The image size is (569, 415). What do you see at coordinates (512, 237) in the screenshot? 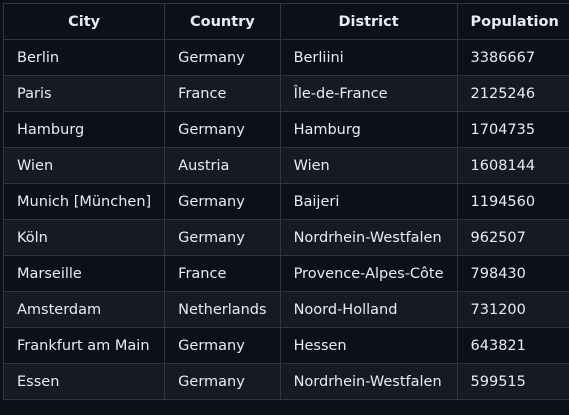
I see `cell-population: 962507` at bounding box center [512, 237].